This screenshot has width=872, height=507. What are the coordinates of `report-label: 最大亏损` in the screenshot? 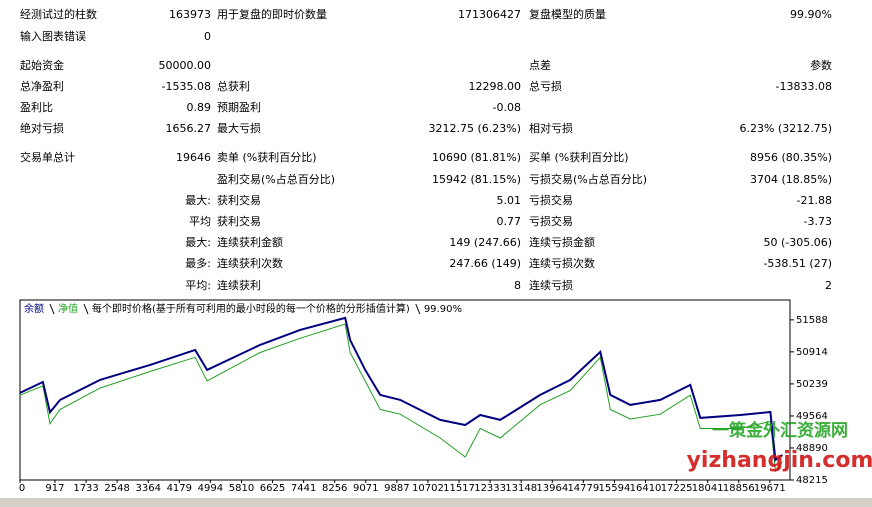 It's located at (239, 128).